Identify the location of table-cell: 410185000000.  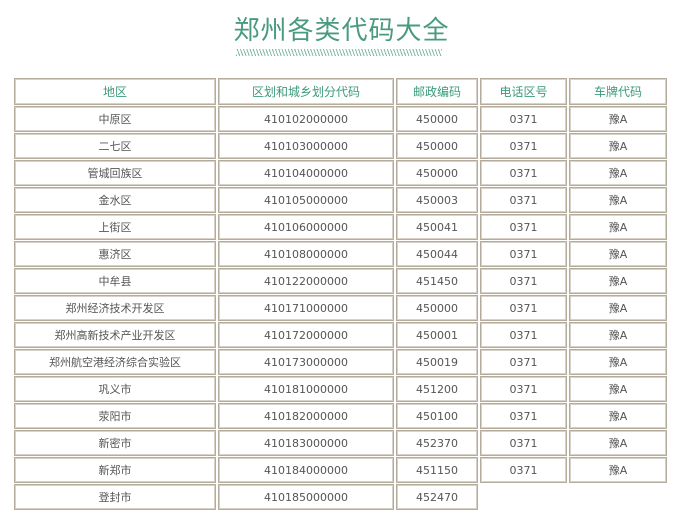
(306, 497).